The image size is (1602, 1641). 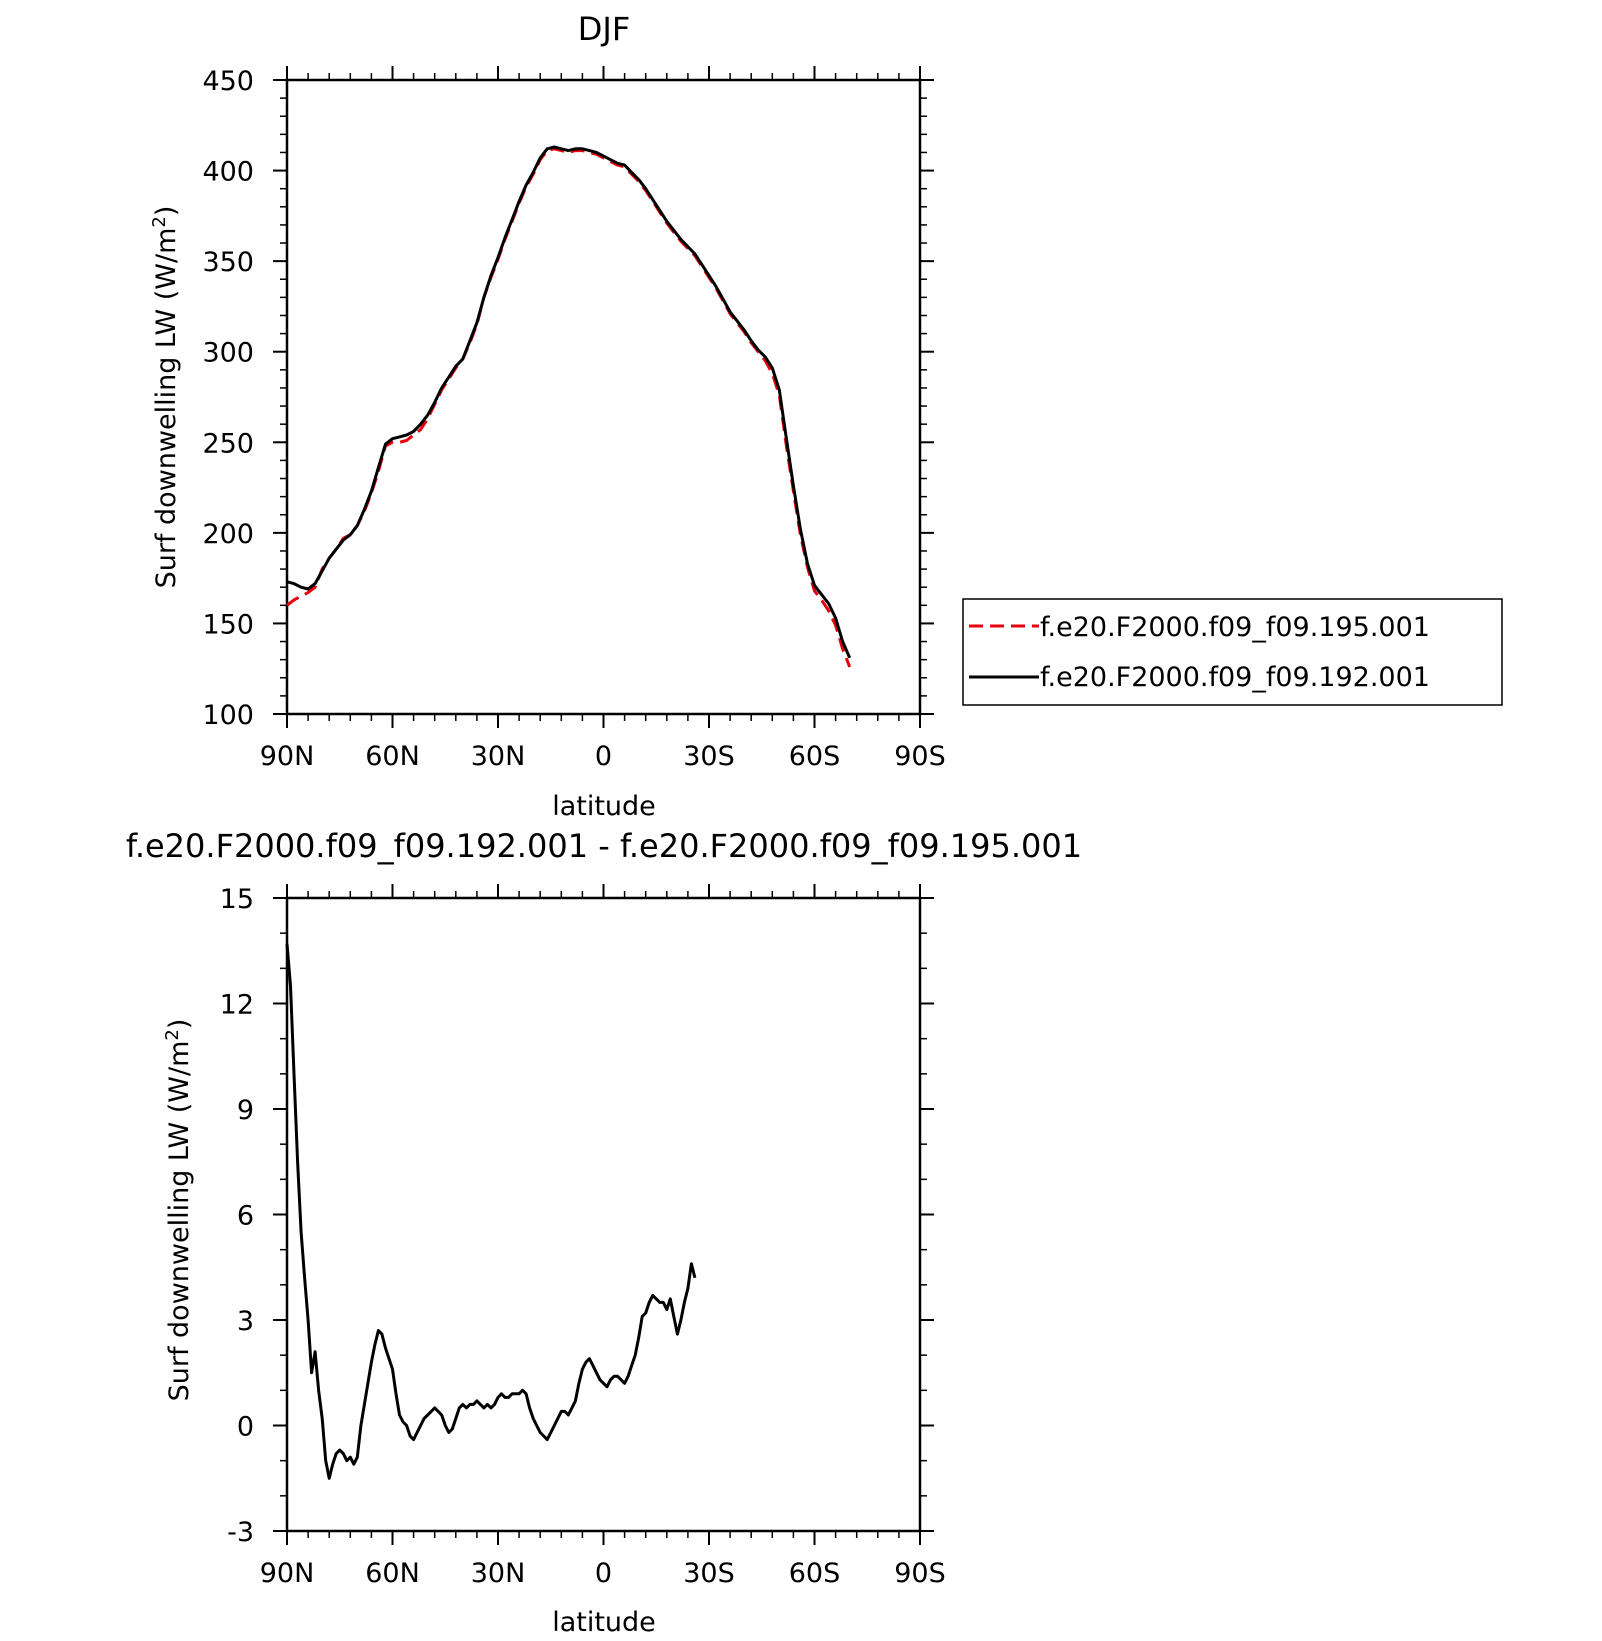 What do you see at coordinates (228, 172) in the screenshot?
I see `y-tick-label: 400` at bounding box center [228, 172].